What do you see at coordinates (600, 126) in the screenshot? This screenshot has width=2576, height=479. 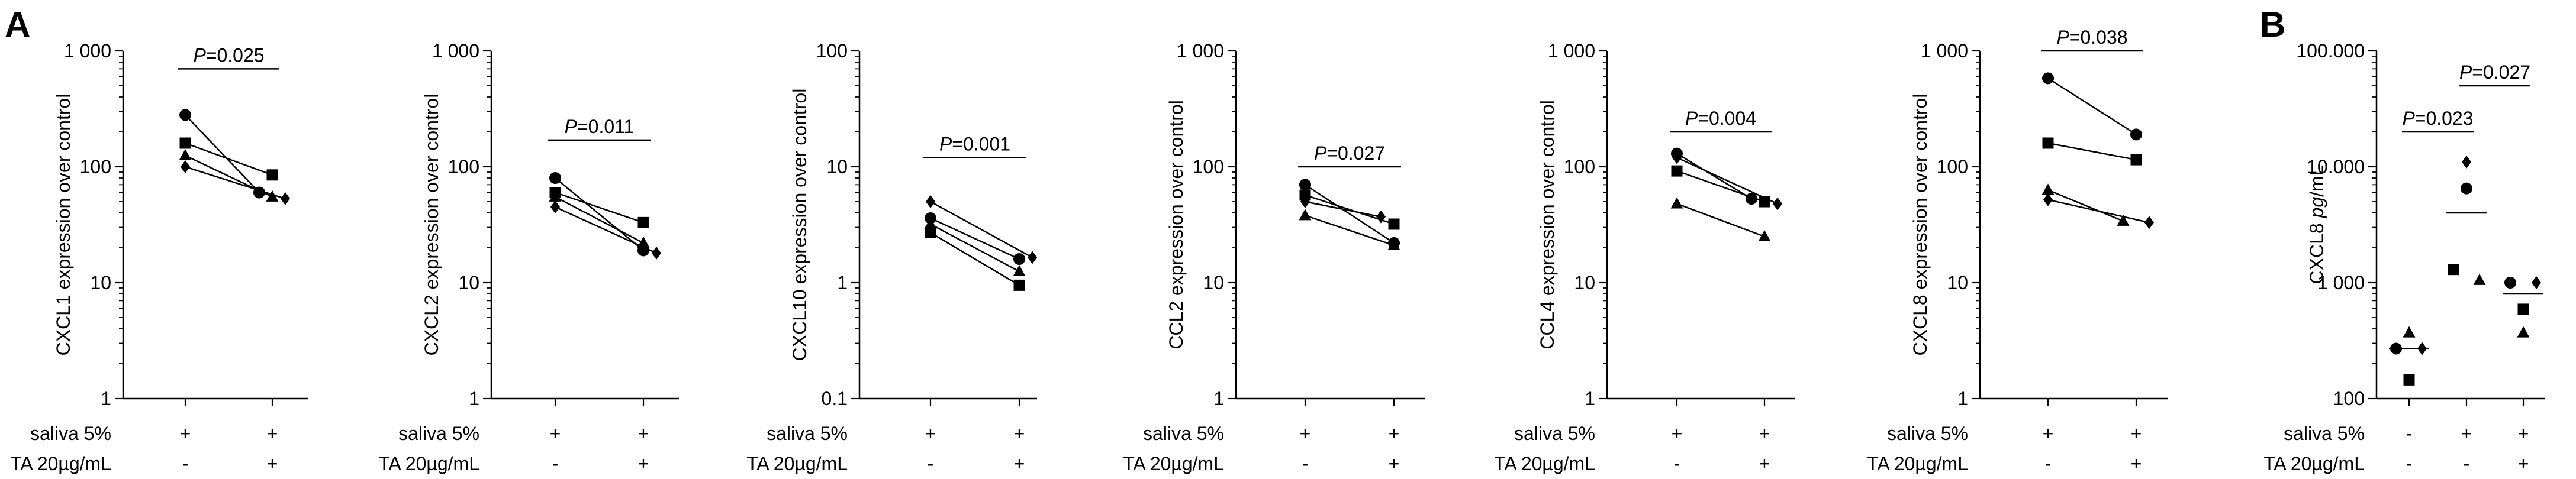 I see `p-value-label: P=0.011` at bounding box center [600, 126].